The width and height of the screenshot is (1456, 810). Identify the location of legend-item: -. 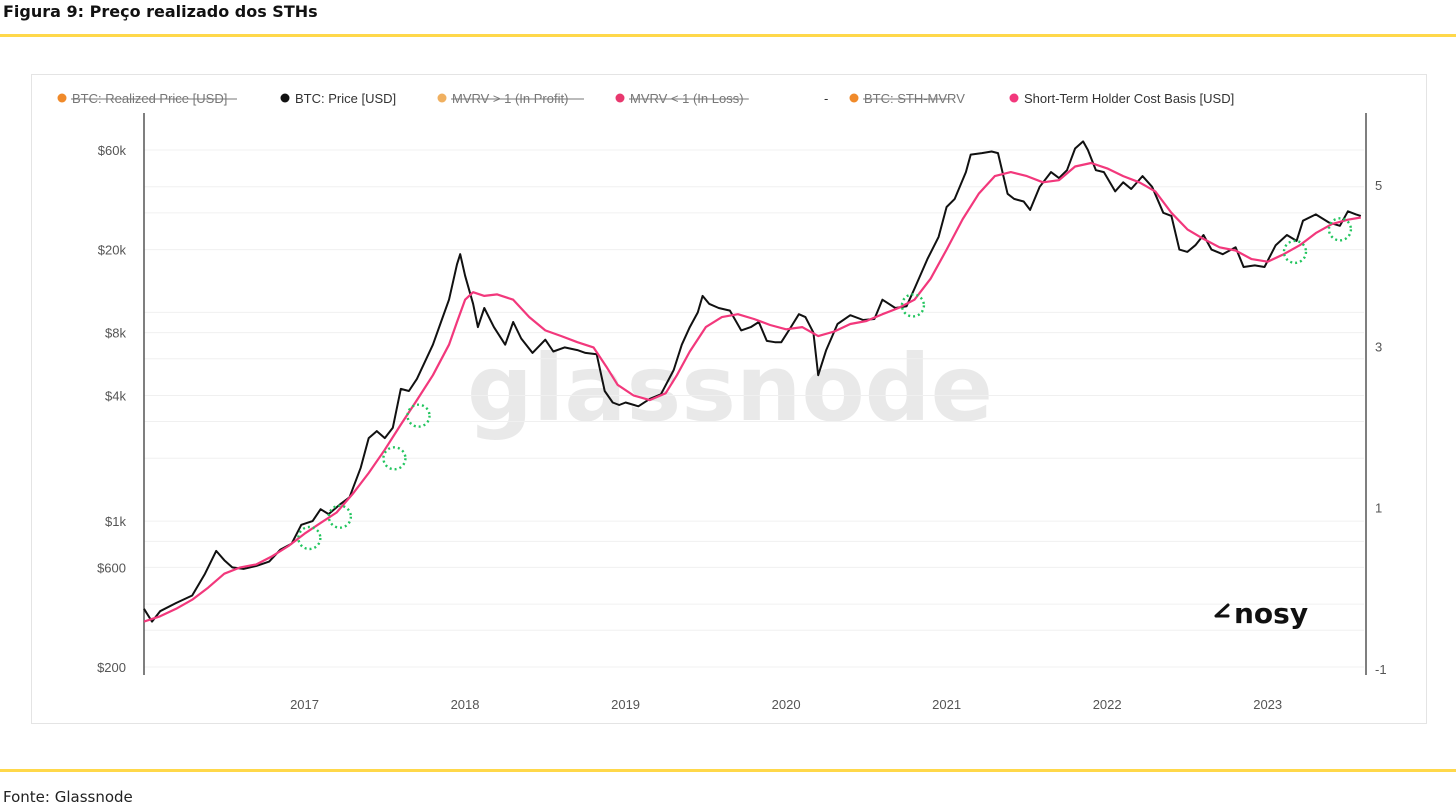
(826, 98).